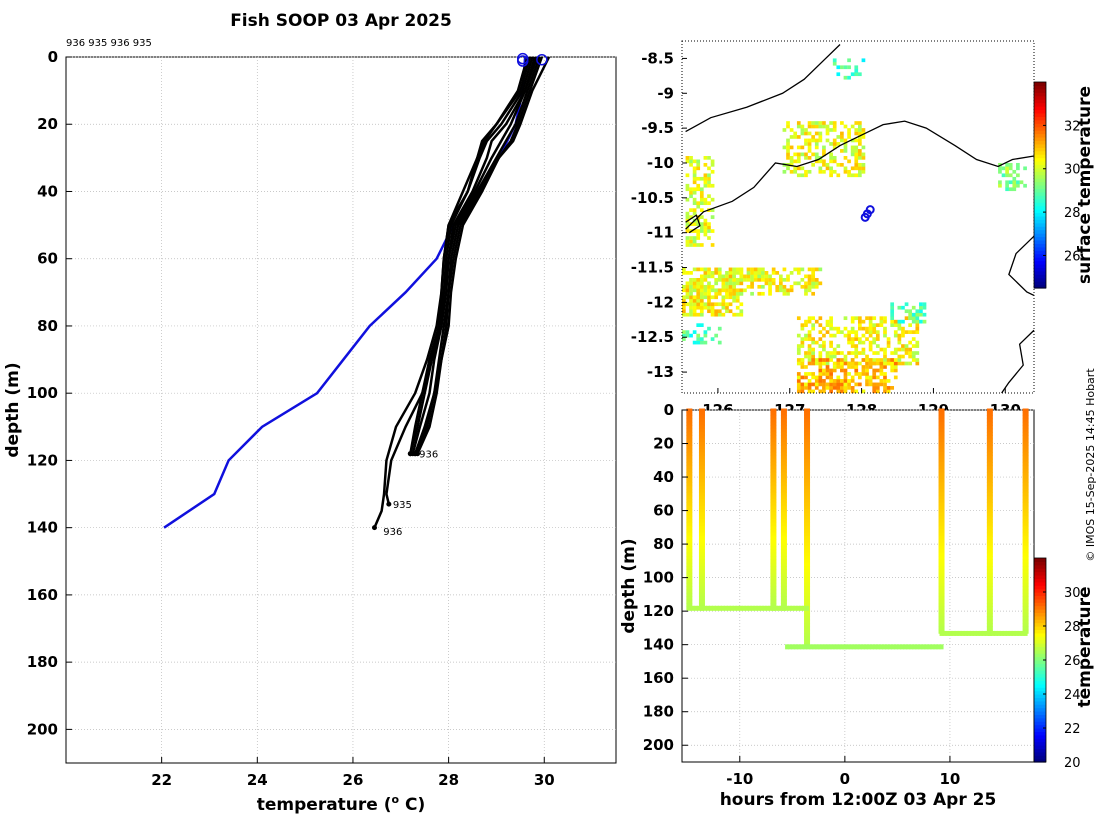 This screenshot has width=1100, height=820. Describe the element at coordinates (1085, 185) in the screenshot. I see `colorbar-label-surface: surface temperature` at that location.